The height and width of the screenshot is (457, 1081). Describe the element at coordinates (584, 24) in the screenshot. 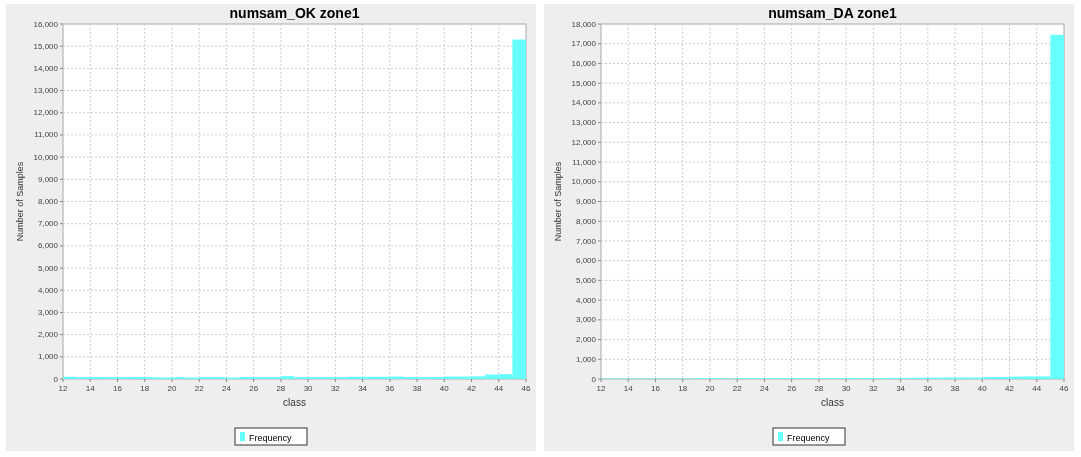

I see `y-tick-label: 18,000` at that location.